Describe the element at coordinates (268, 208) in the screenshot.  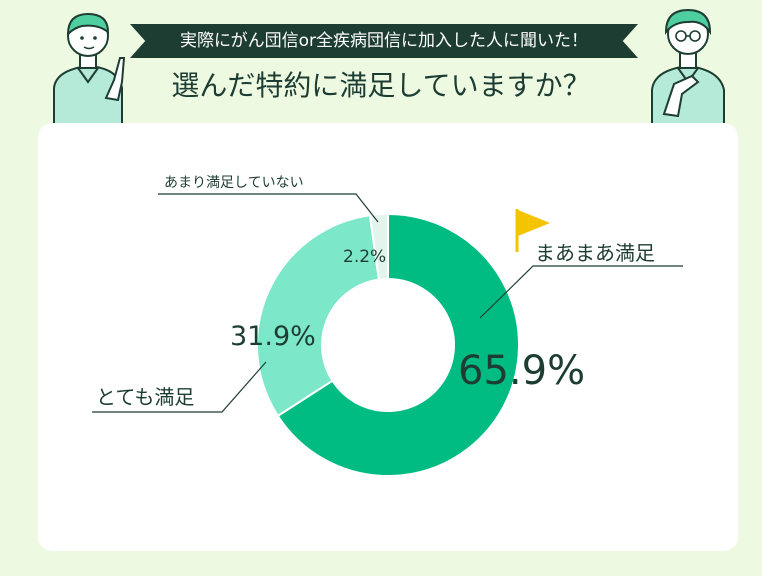
I see `leader-line-not-satisfied` at that location.